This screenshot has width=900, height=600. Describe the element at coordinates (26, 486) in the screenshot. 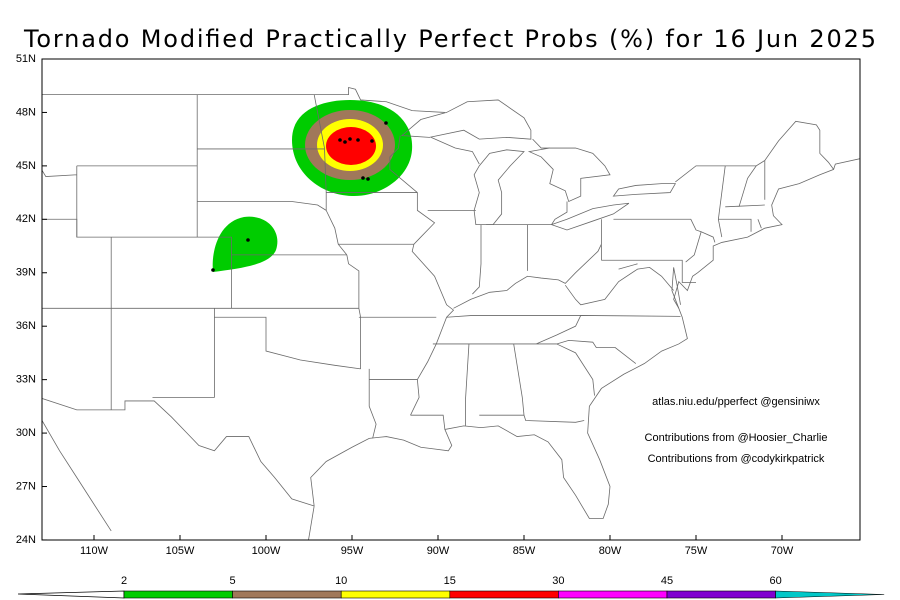

I see `lat-label: 27N` at that location.